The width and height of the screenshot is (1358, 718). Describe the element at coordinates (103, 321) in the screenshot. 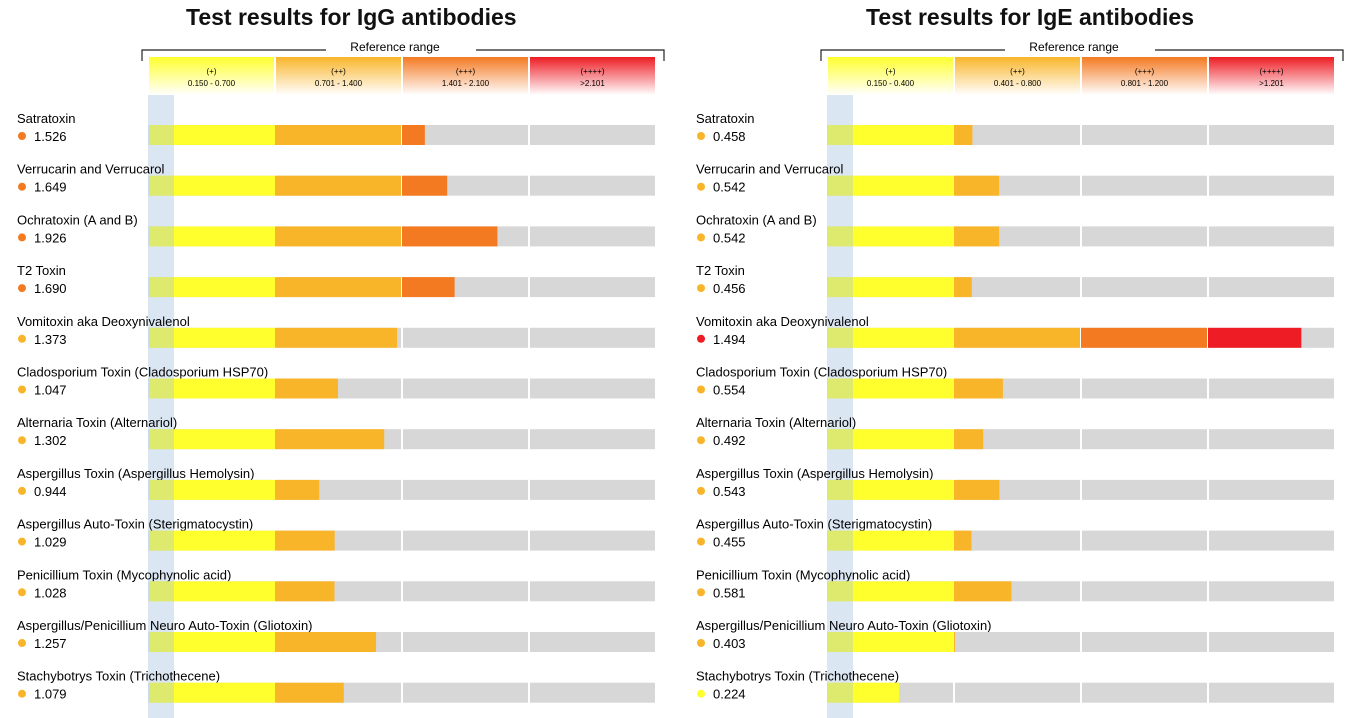

I see `igg-row-label: Vomitoxin aka Deoxynivalenol` at that location.